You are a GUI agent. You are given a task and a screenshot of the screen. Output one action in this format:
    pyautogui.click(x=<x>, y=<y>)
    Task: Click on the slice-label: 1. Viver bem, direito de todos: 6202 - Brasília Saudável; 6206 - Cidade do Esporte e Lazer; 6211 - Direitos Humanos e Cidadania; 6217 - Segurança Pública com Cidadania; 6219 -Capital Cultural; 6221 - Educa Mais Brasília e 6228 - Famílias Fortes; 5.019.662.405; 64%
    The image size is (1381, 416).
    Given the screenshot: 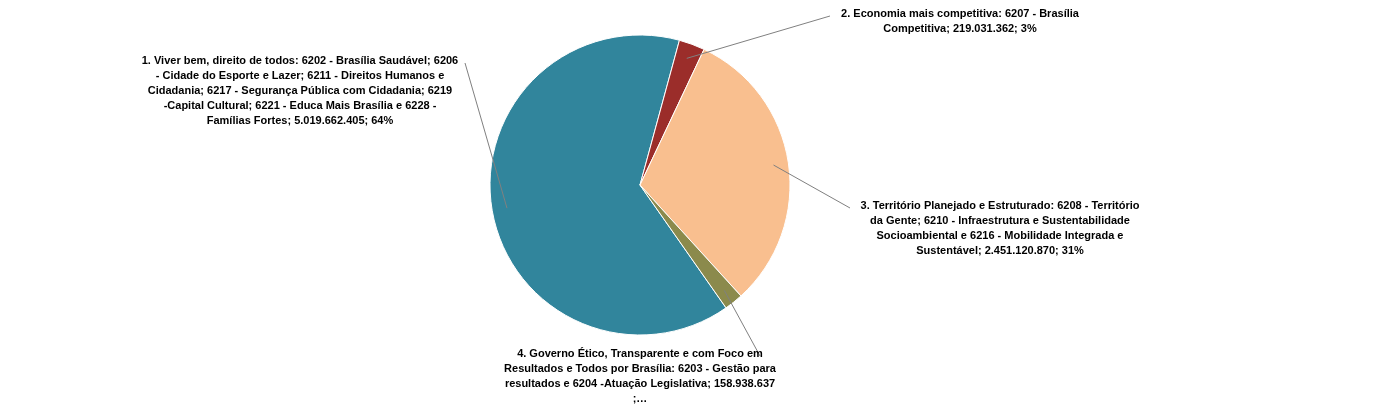 What is the action you would take?
    pyautogui.click(x=300, y=90)
    